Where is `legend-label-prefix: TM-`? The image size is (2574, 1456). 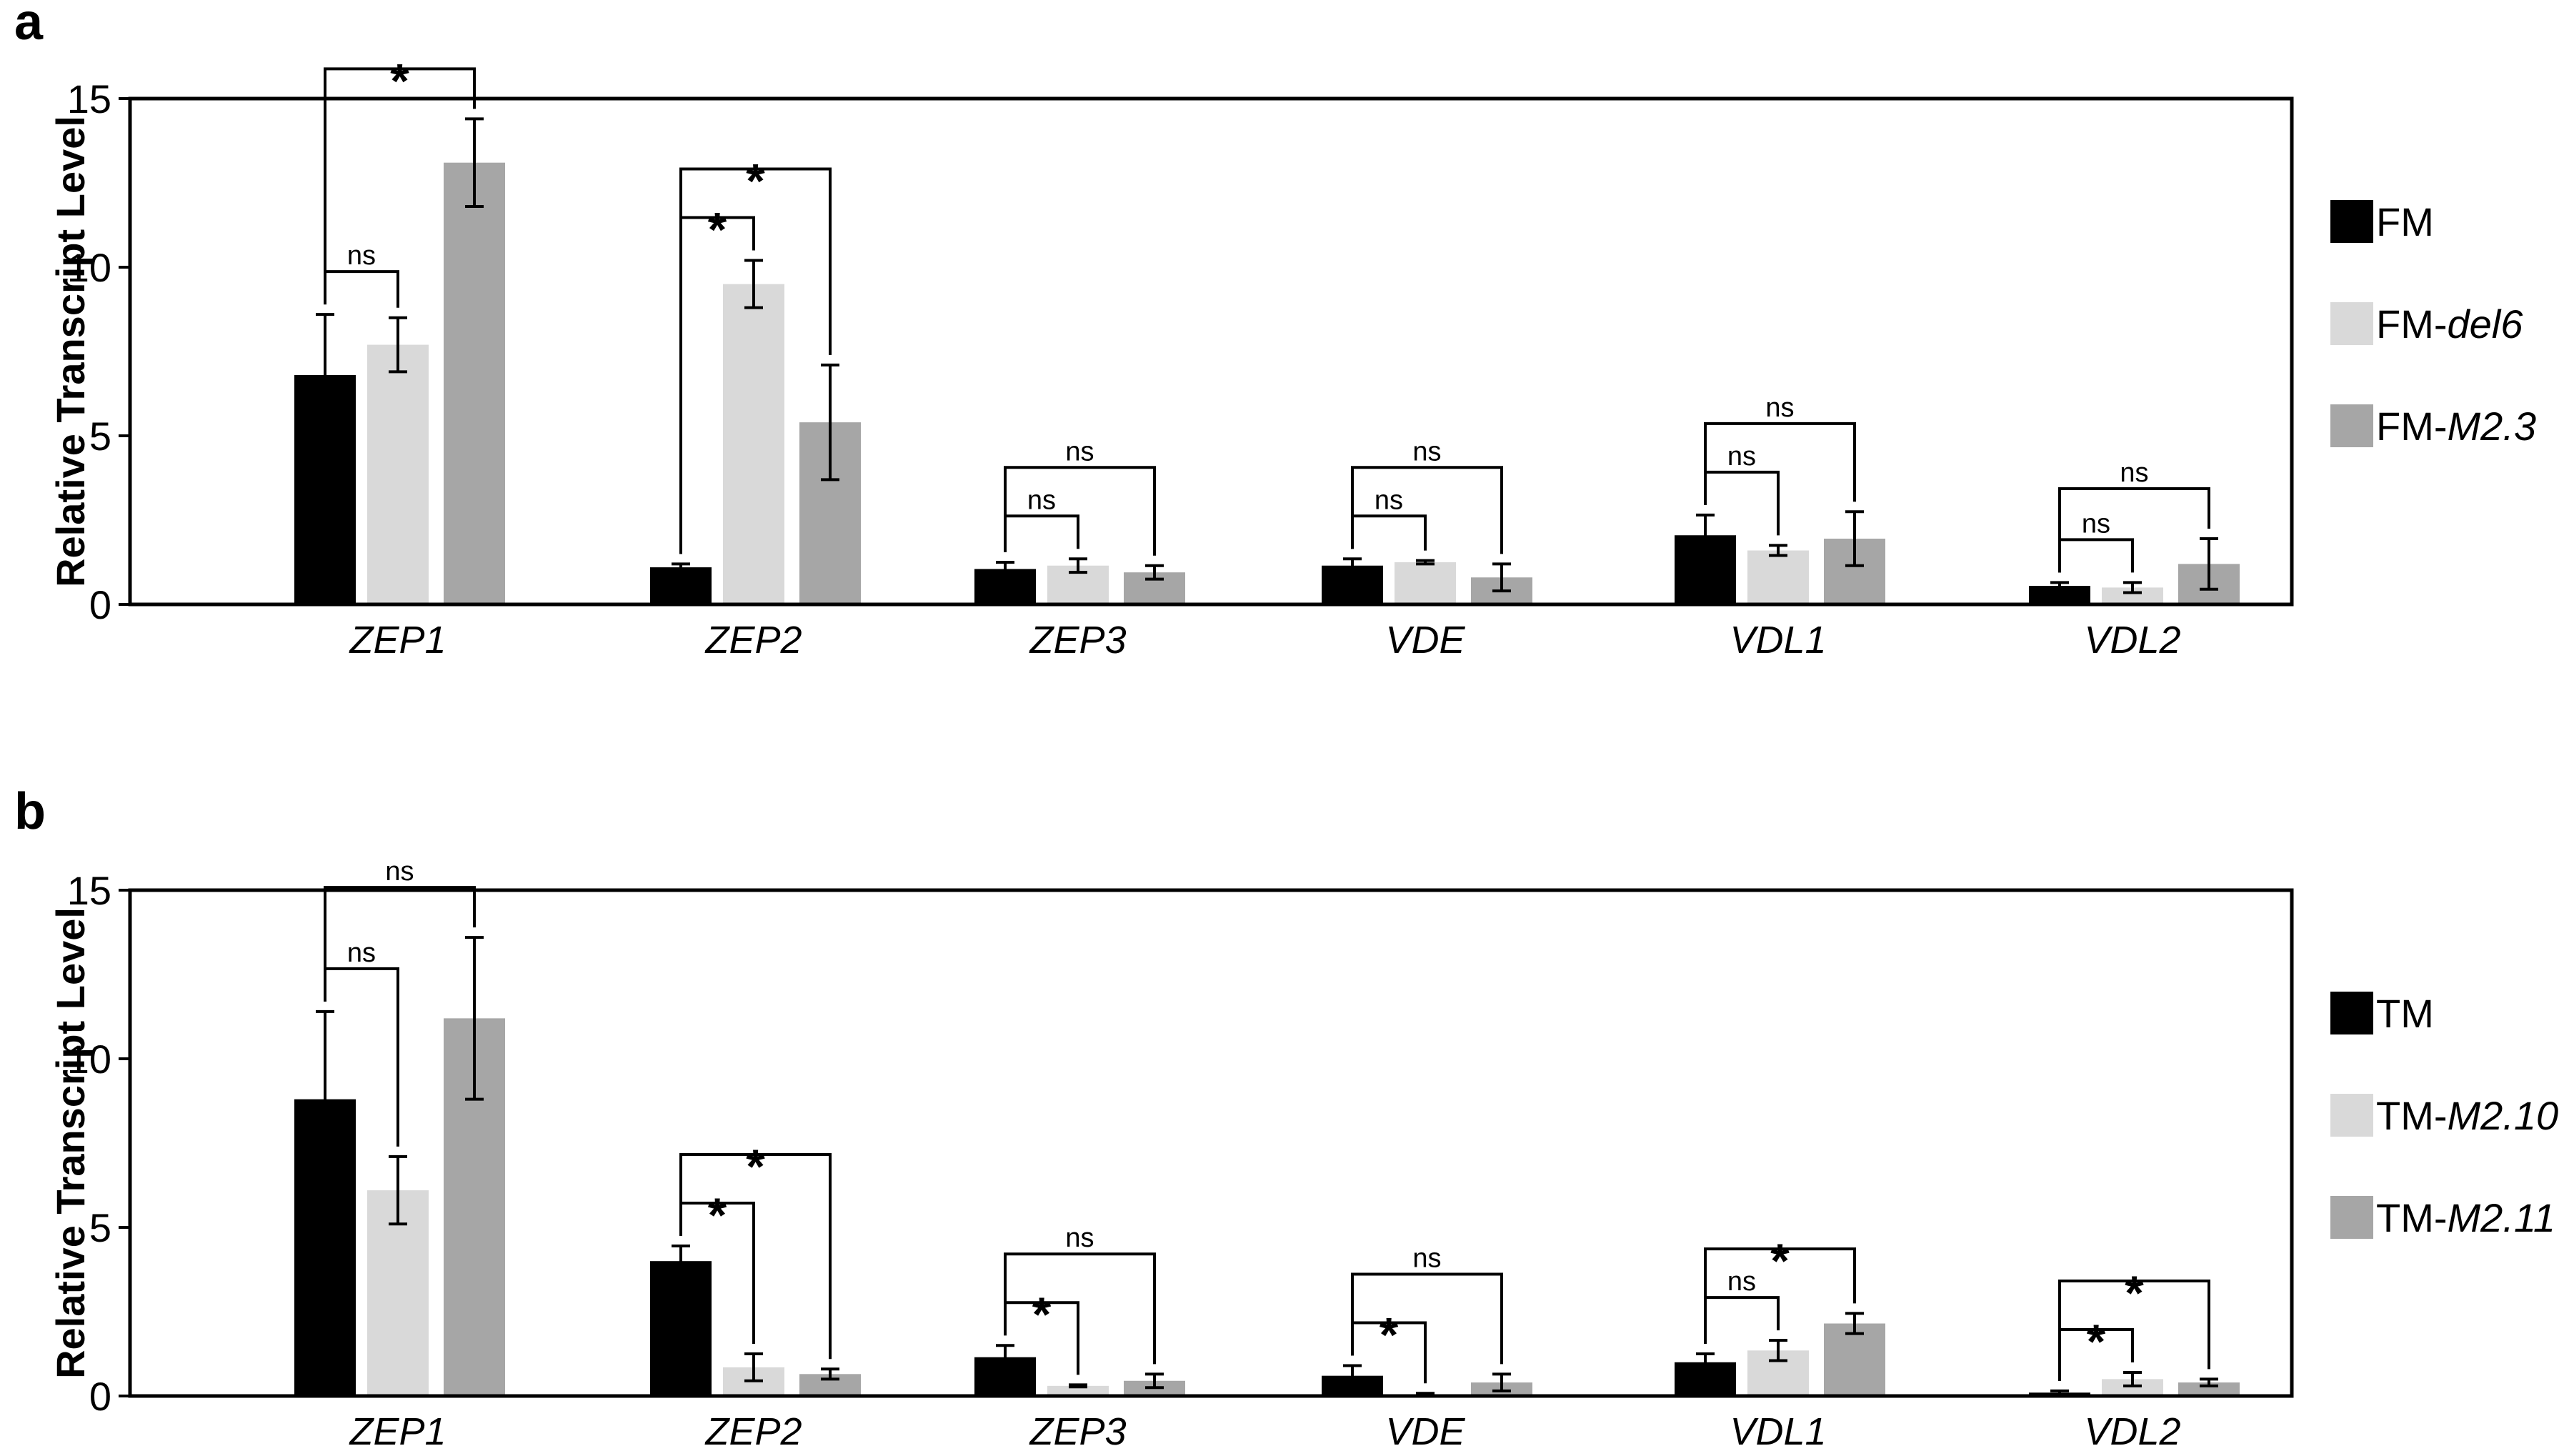 legend-label-prefix: TM- is located at coordinates (2412, 1115).